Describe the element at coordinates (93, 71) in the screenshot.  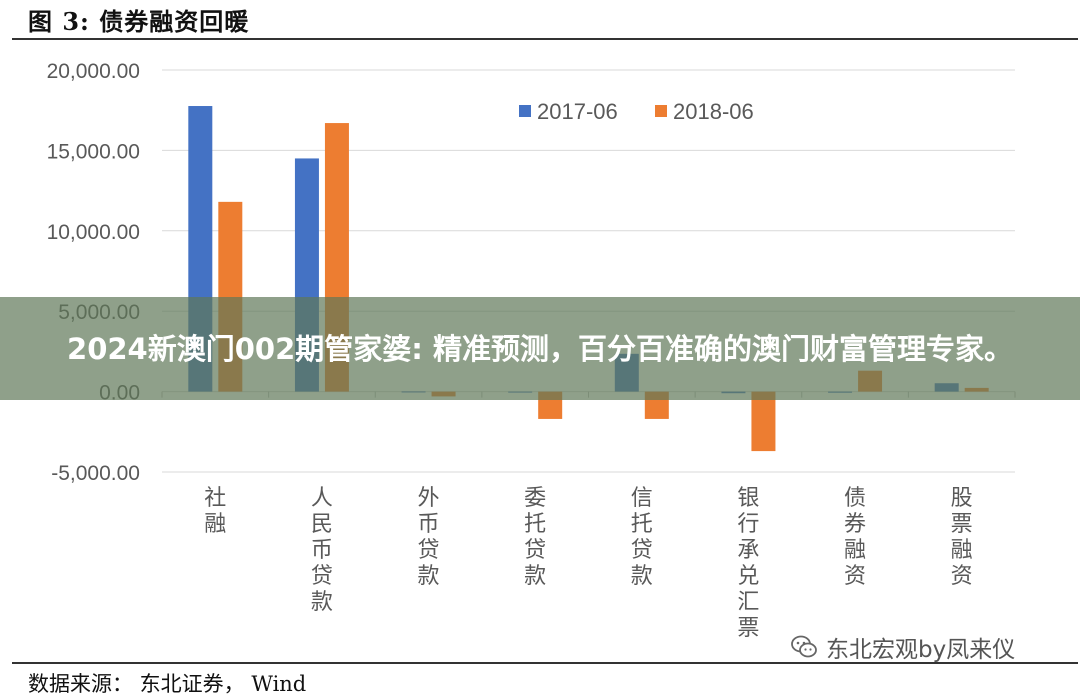
I see `y-tick-label: 20,000.00` at that location.